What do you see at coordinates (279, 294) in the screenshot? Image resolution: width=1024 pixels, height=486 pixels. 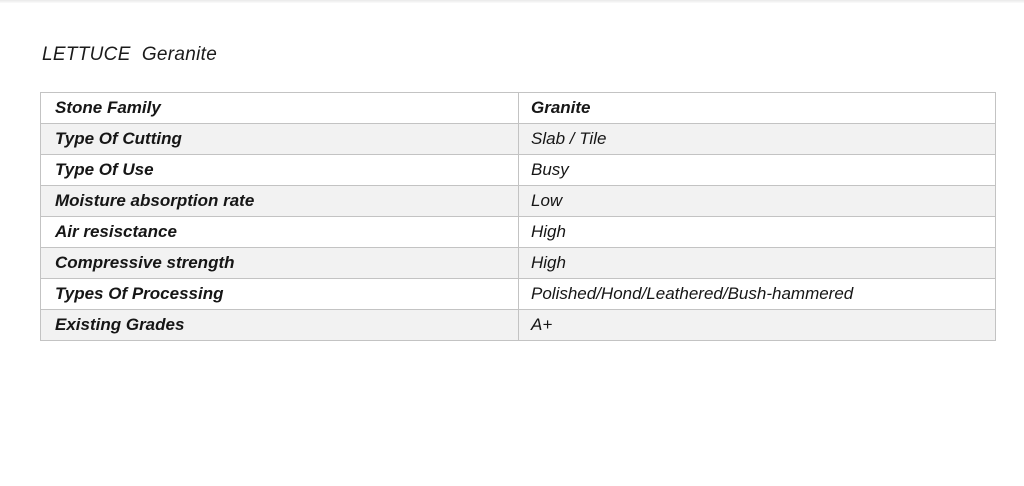 I see `row-label: Types Of Processing` at bounding box center [279, 294].